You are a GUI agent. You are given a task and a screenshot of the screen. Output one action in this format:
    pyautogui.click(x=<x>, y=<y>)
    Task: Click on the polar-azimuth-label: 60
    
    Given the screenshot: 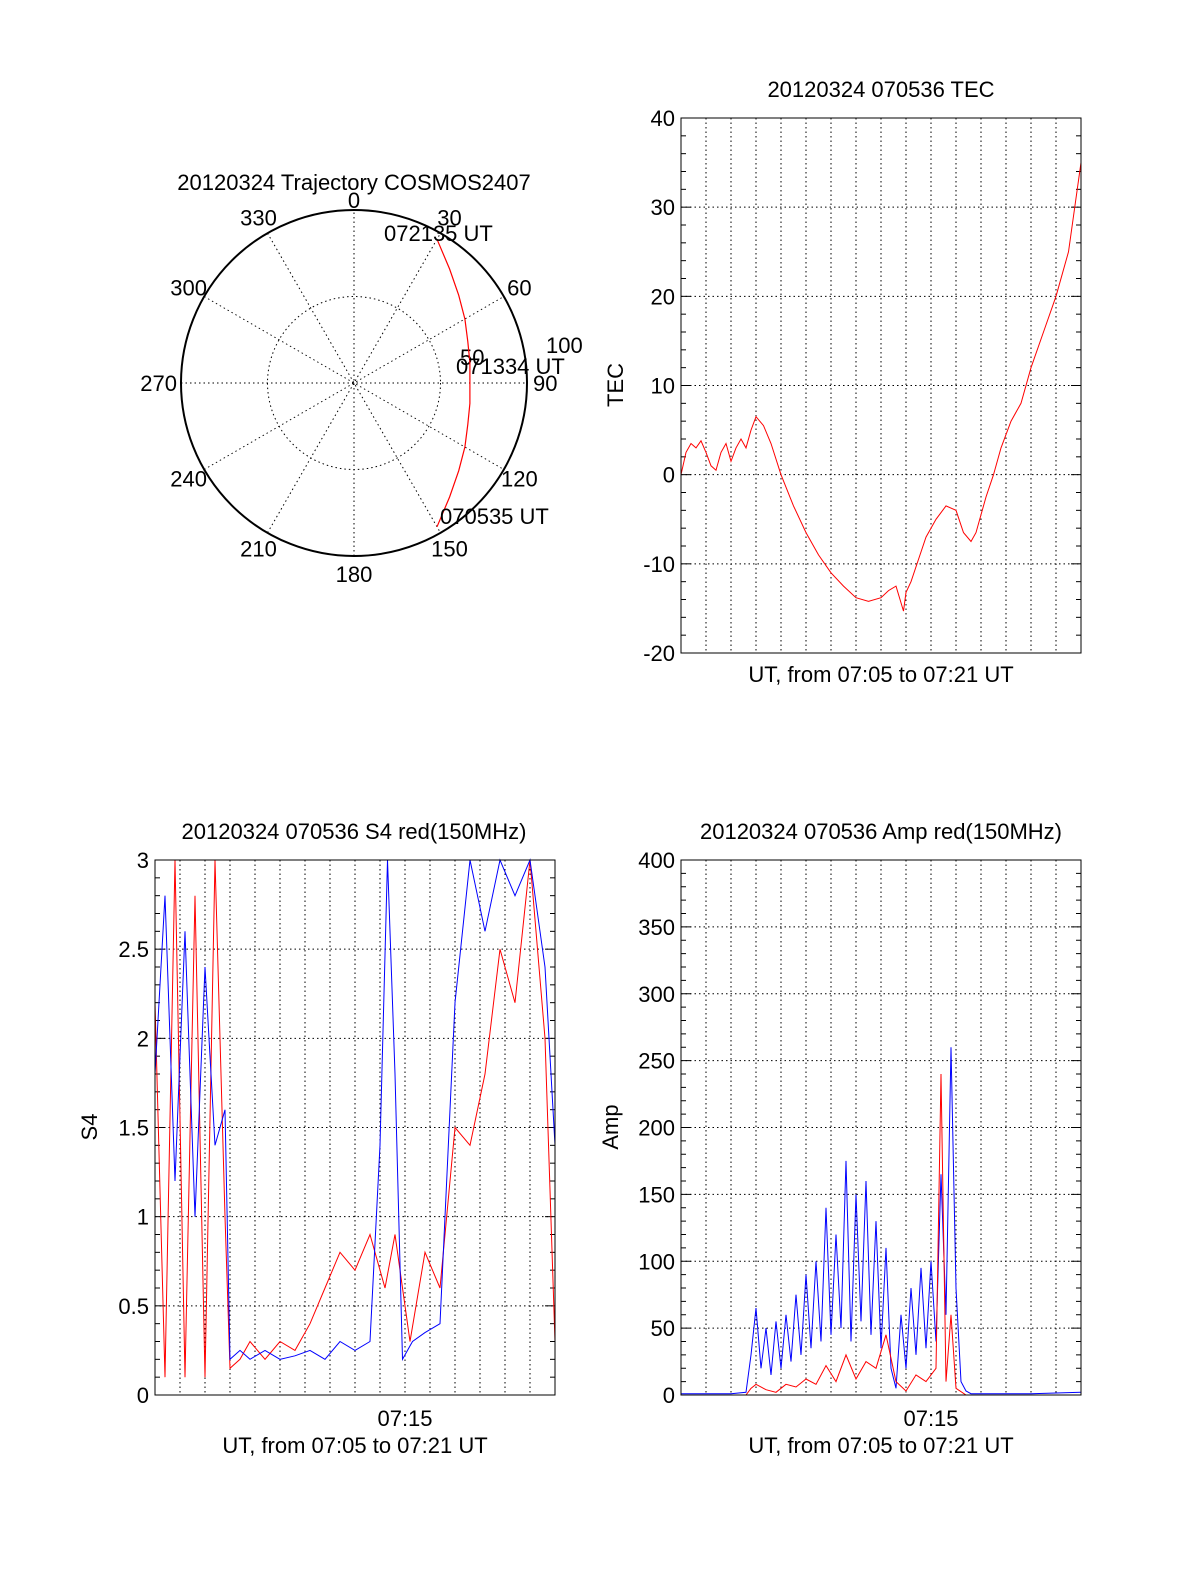 What is the action you would take?
    pyautogui.click(x=519, y=288)
    